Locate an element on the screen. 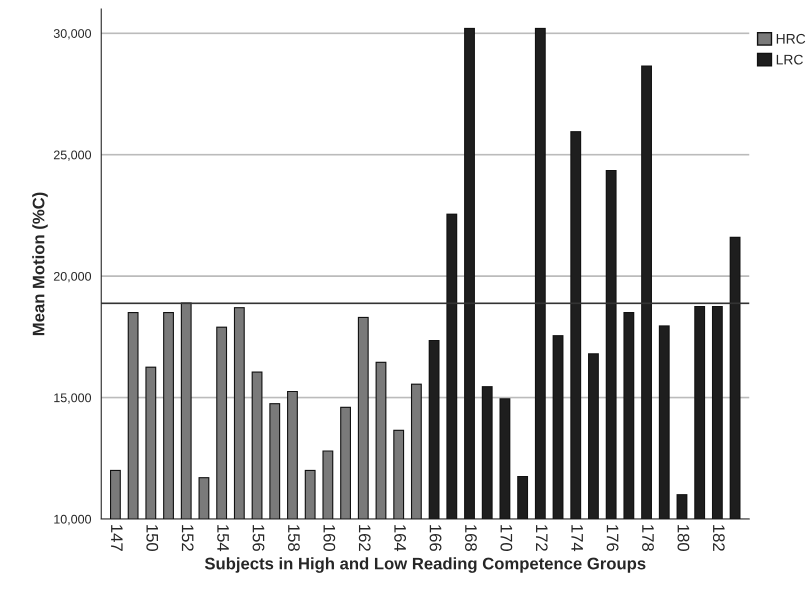 This screenshot has width=810, height=600. y-tick-label: 15,000 is located at coordinates (73, 398).